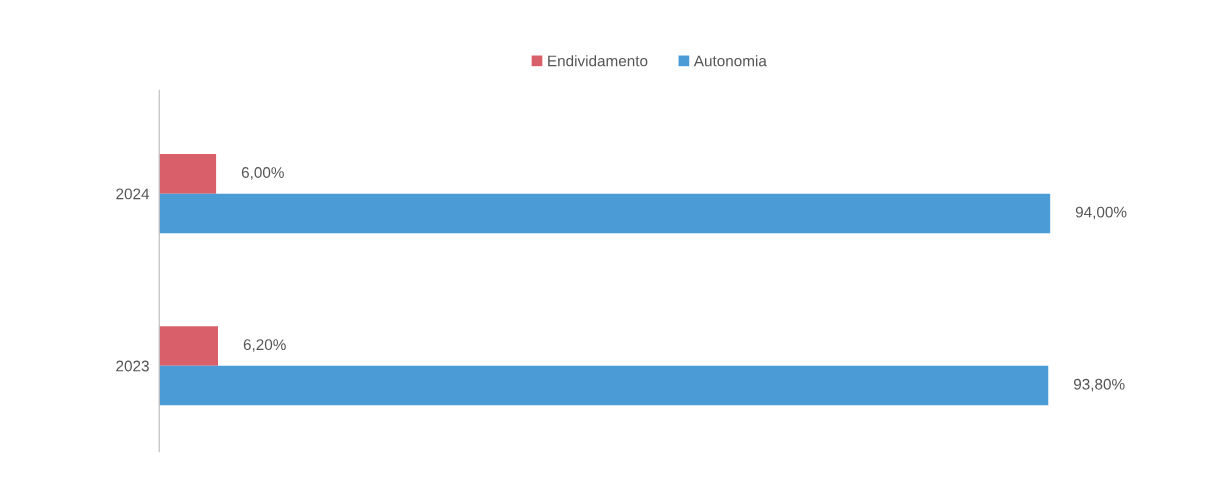 The width and height of the screenshot is (1225, 502). What do you see at coordinates (264, 345) in the screenshot?
I see `data-label: 6,20%` at bounding box center [264, 345].